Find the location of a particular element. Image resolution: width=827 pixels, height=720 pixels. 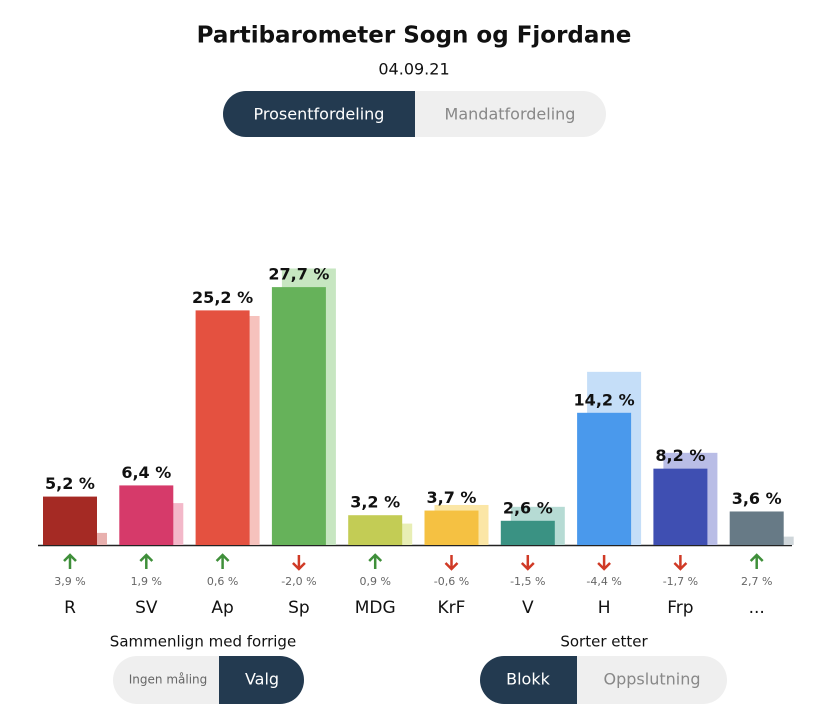

change-label: 2,7 % is located at coordinates (756, 581).